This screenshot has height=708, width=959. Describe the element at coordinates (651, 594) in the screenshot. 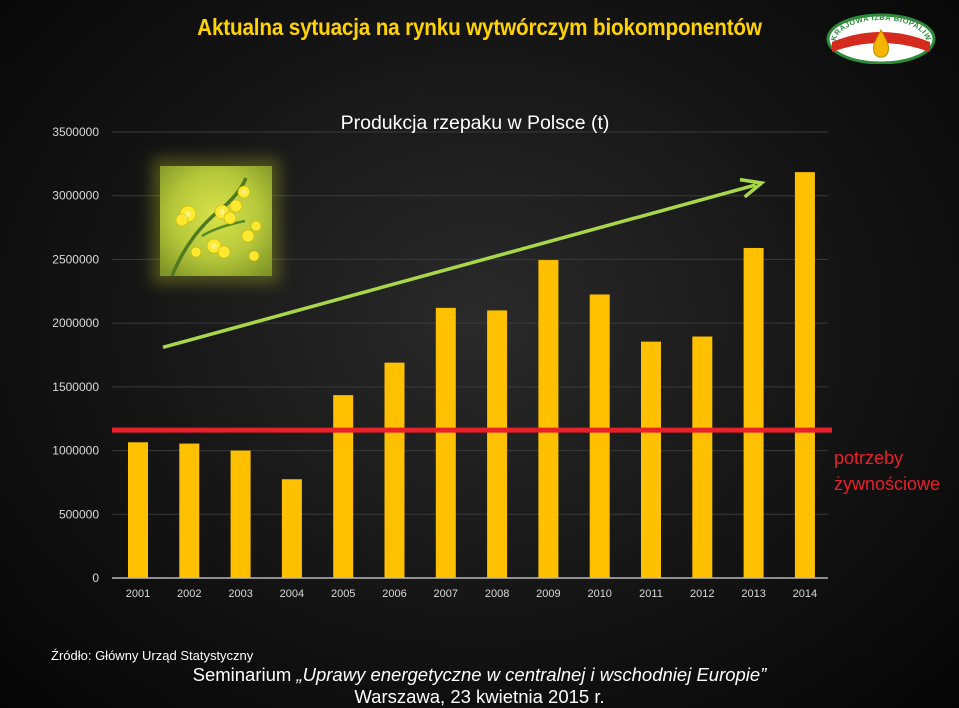

I see `x-tick-label: 2011` at that location.